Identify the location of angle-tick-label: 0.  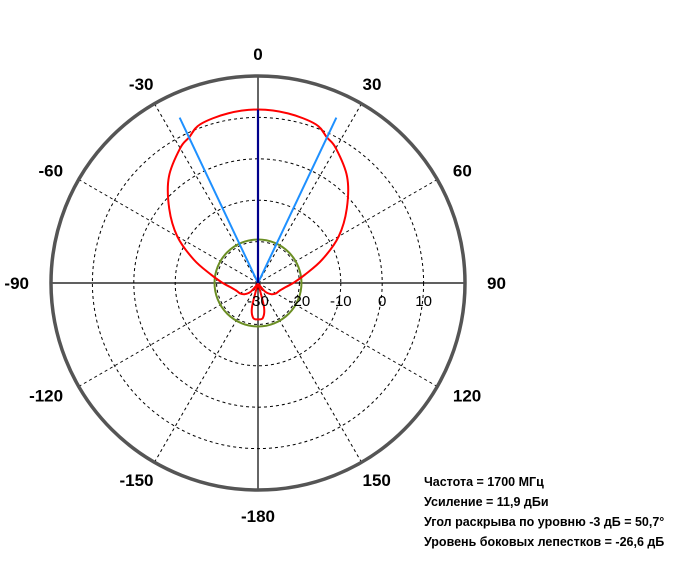
(257, 54).